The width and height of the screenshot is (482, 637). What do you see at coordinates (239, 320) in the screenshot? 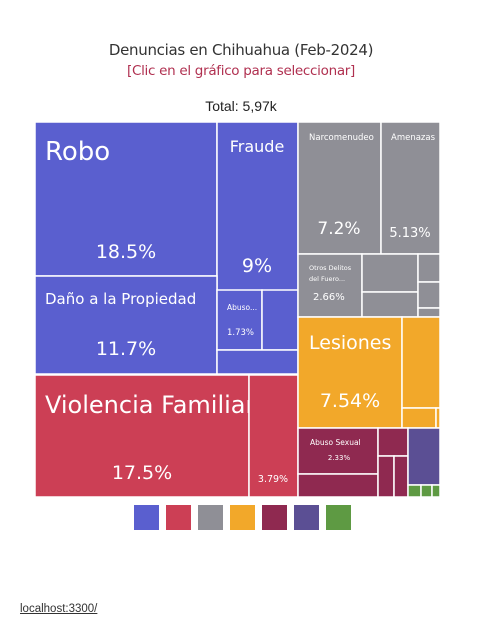
I see `cell-abuso` at bounding box center [239, 320].